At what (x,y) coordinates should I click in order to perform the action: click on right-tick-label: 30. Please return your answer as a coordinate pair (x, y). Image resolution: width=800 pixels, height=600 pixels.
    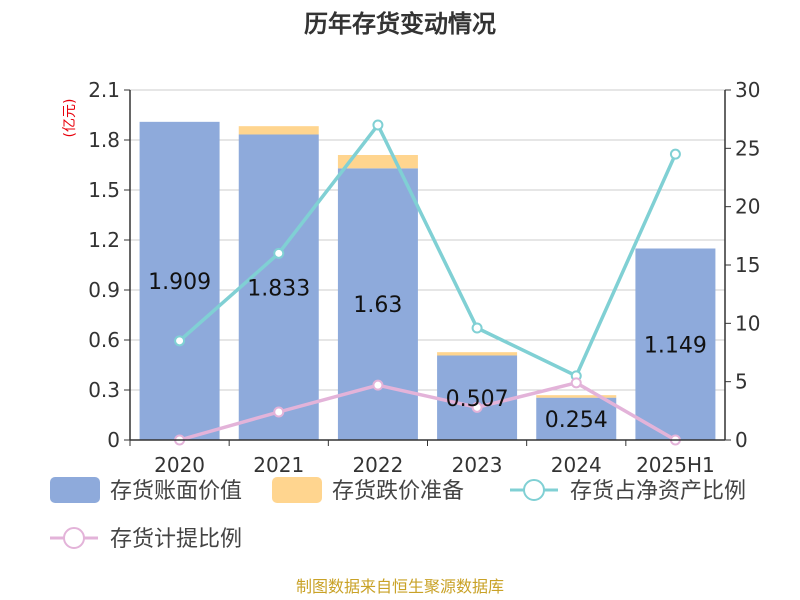
    Looking at the image, I should click on (747, 90).